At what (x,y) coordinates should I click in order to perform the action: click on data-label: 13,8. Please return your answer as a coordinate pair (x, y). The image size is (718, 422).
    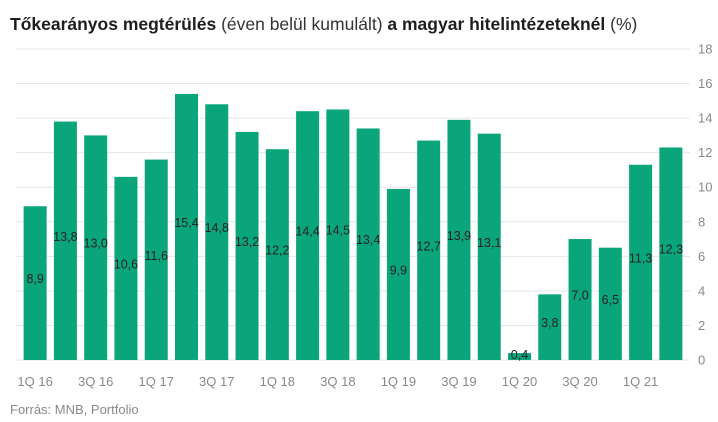
    Looking at the image, I should click on (65, 237).